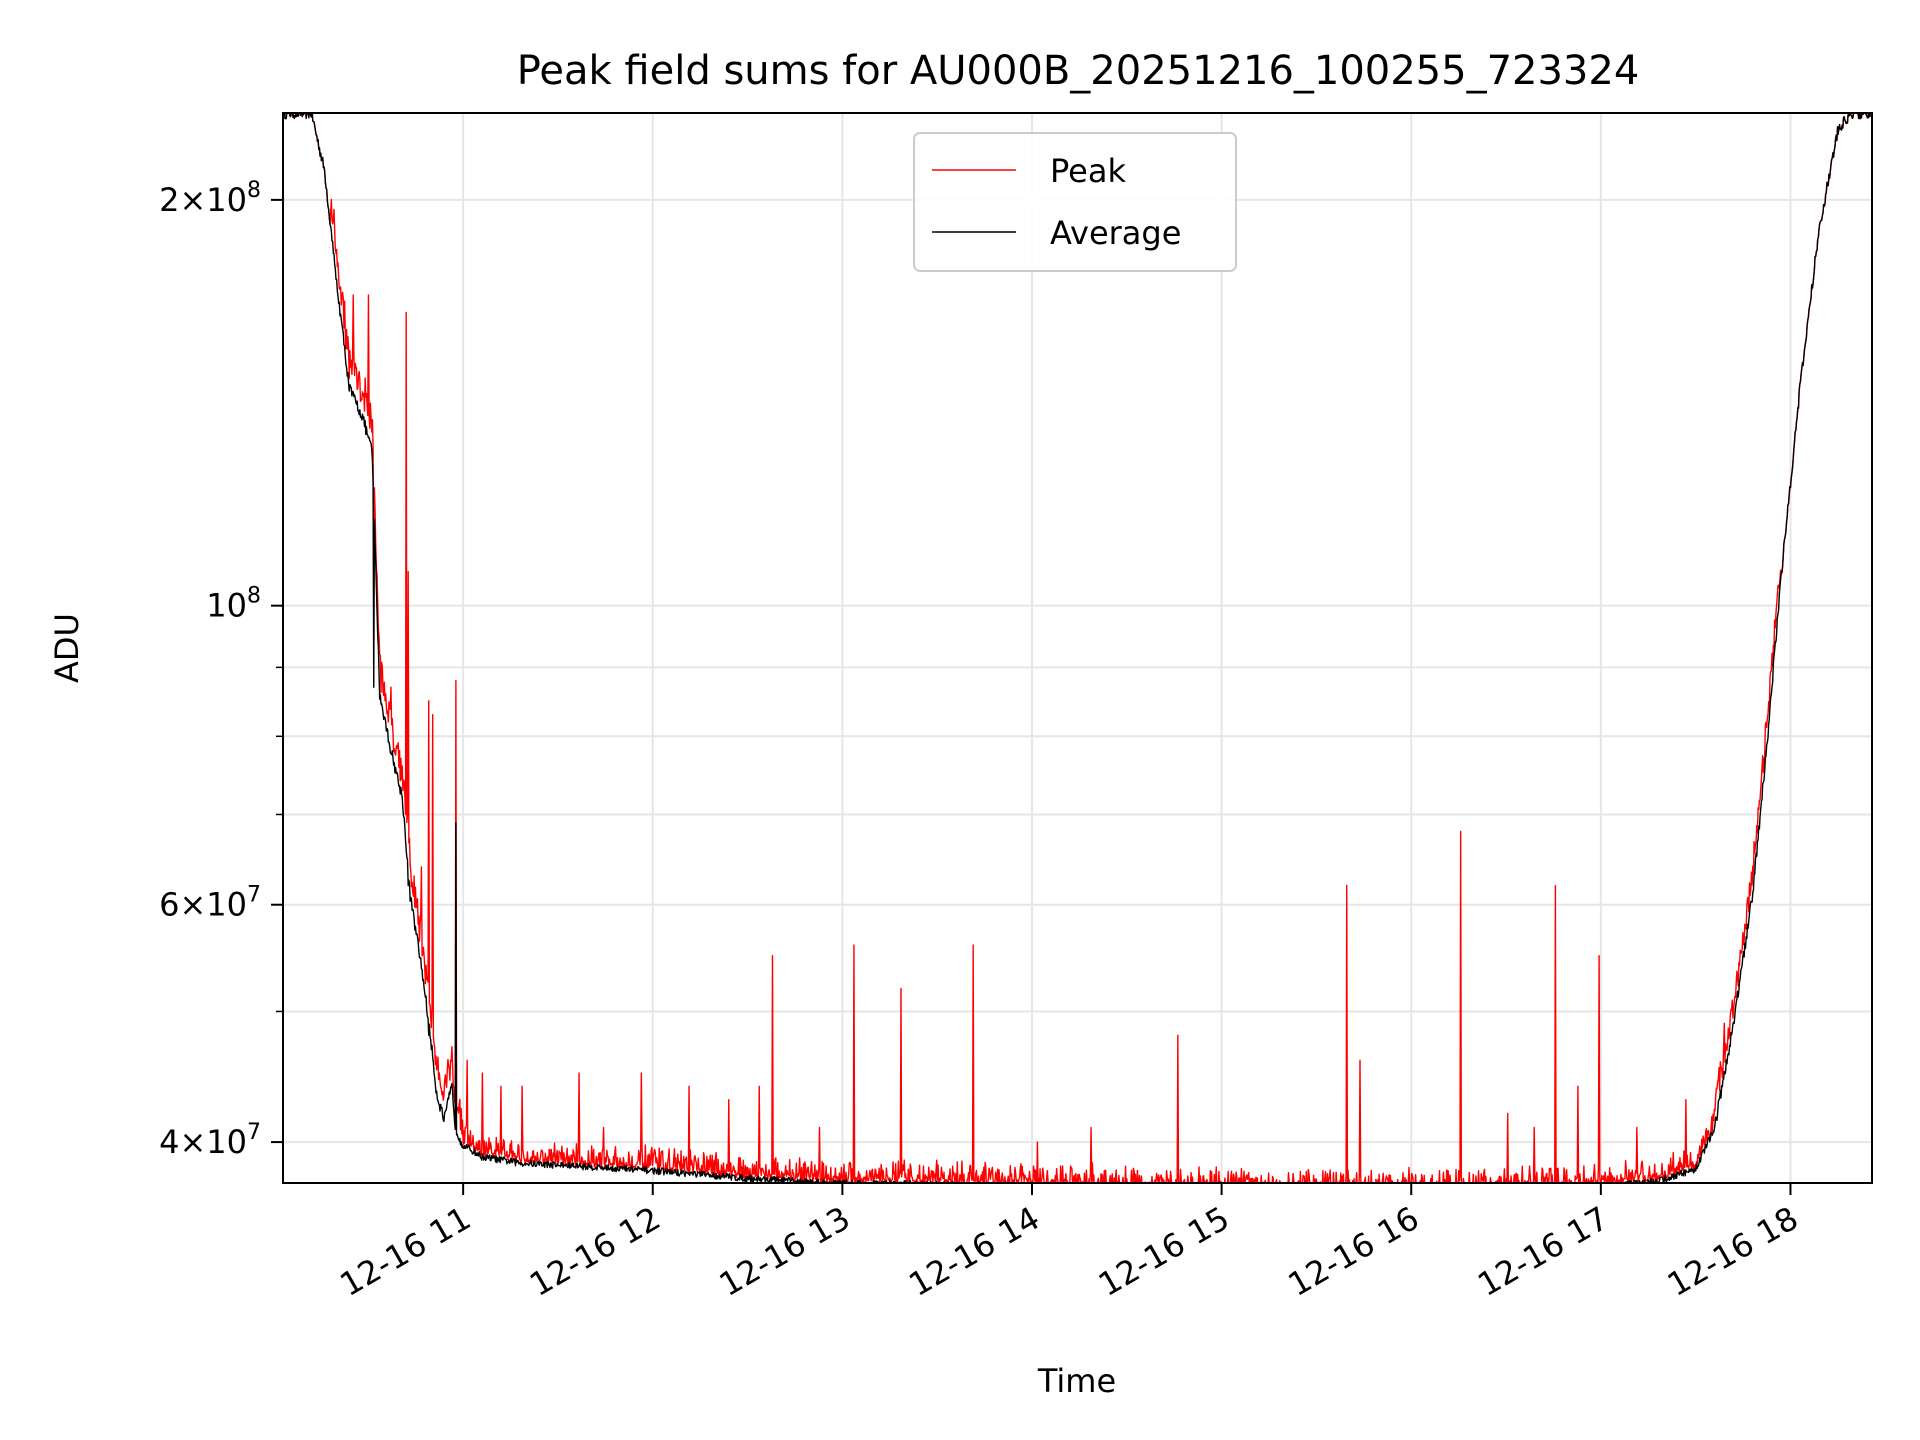 The width and height of the screenshot is (1920, 1440). What do you see at coordinates (221, 669) in the screenshot?
I see `y-axis: 2×108 108 6×107 4×107` at bounding box center [221, 669].